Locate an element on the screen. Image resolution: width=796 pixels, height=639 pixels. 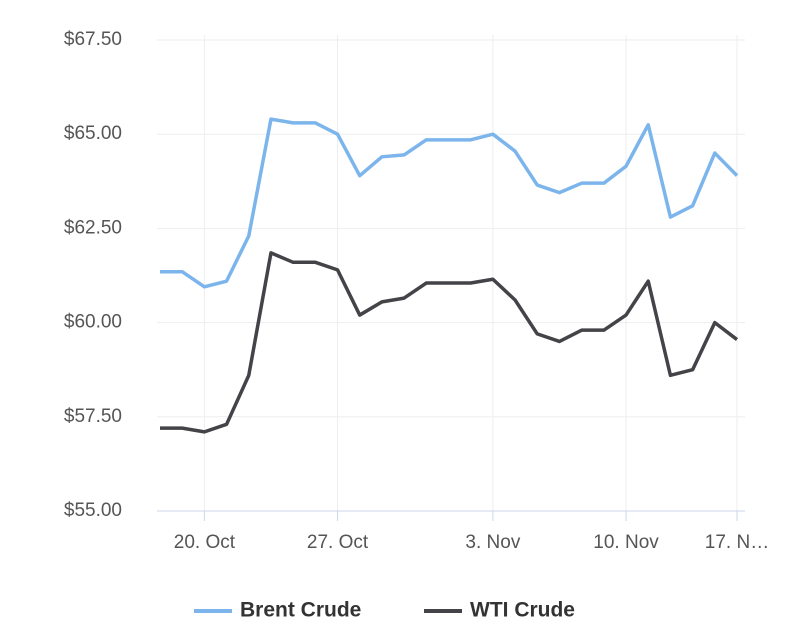
y-tick-label: $67.50 is located at coordinates (93, 39).